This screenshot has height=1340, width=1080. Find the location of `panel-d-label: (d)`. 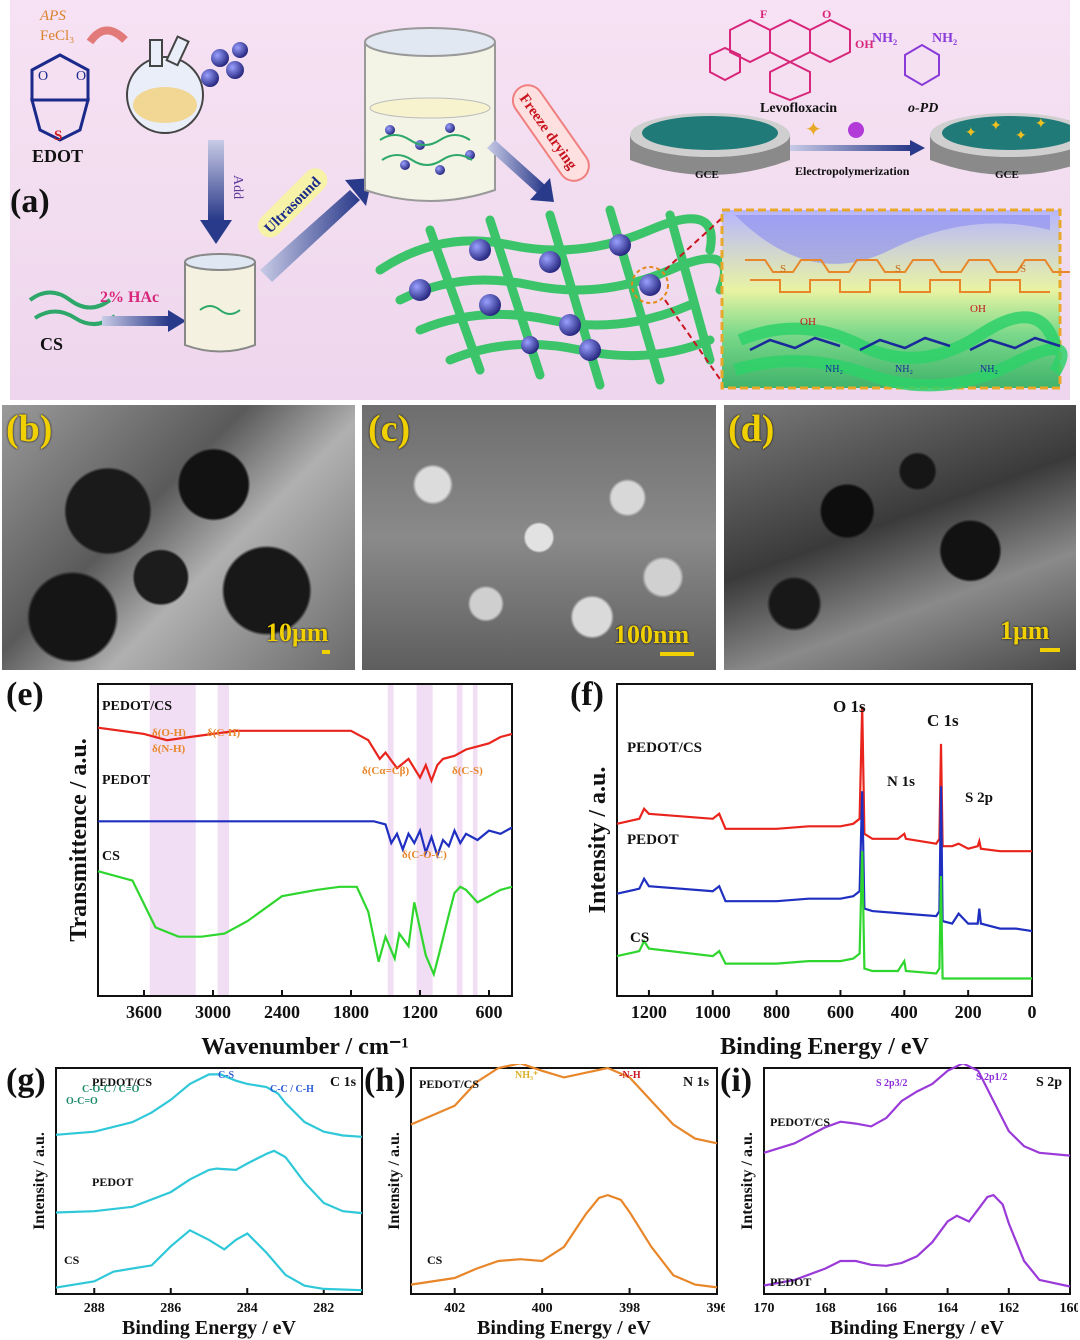

panel-d-label: (d) is located at coordinates (751, 429).